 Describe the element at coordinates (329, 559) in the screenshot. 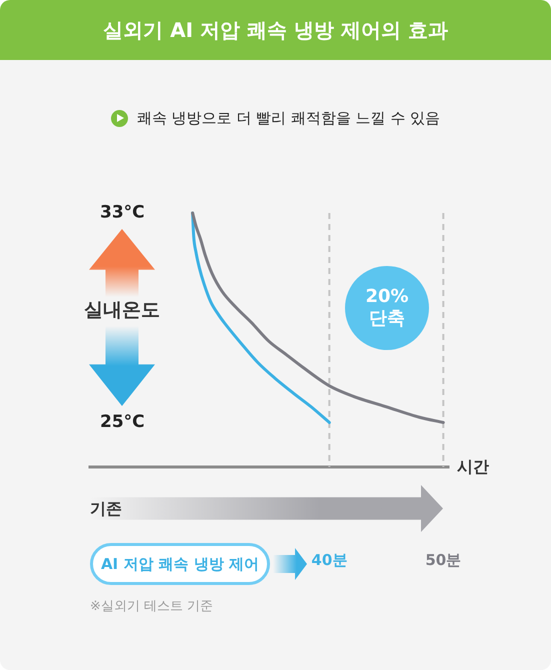

I see `x-tick-label: 40분` at that location.